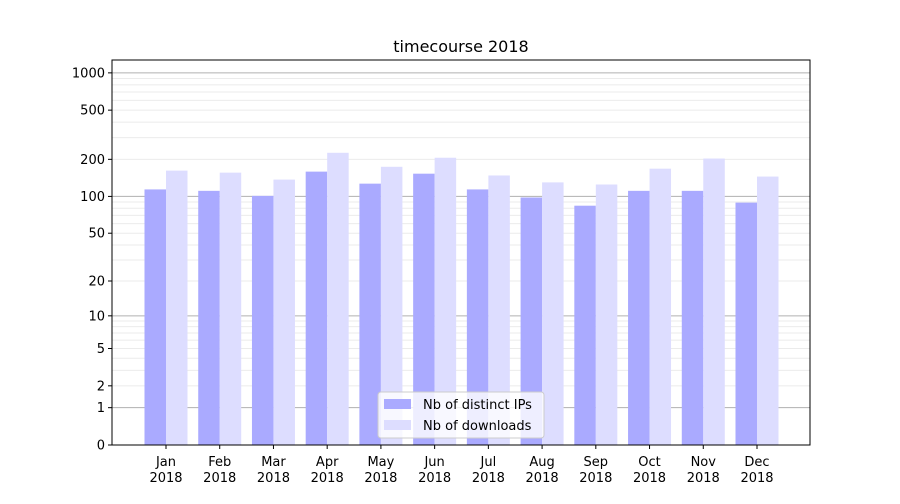  Describe the element at coordinates (649, 462) in the screenshot. I see `x-tick-label: Oct` at that location.